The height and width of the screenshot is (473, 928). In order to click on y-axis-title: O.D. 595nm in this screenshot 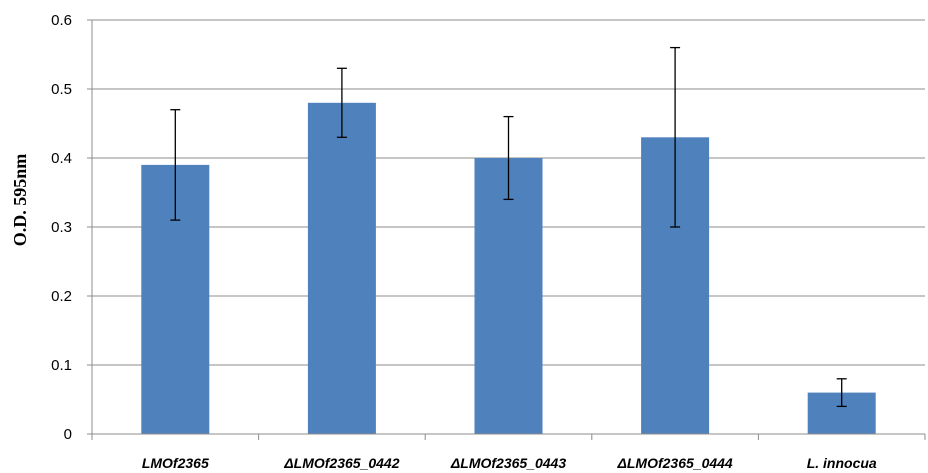, I will do `click(20, 200)`.